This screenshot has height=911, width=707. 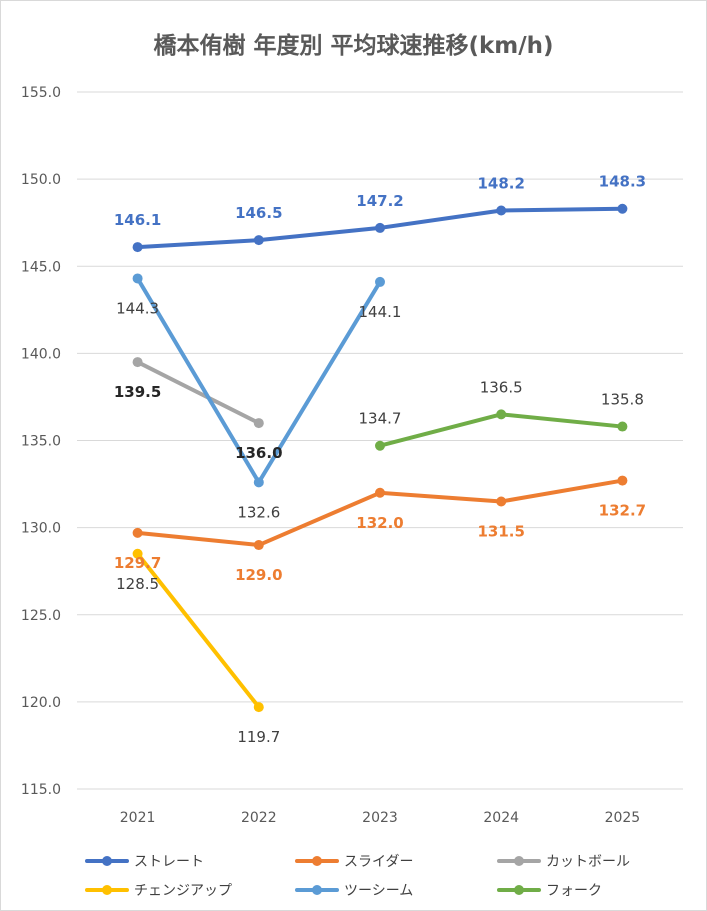 What do you see at coordinates (353, 873) in the screenshot?
I see `legend: ストレート スライダー カットボール チェンジアップ ツーシーム フォーク` at bounding box center [353, 873].